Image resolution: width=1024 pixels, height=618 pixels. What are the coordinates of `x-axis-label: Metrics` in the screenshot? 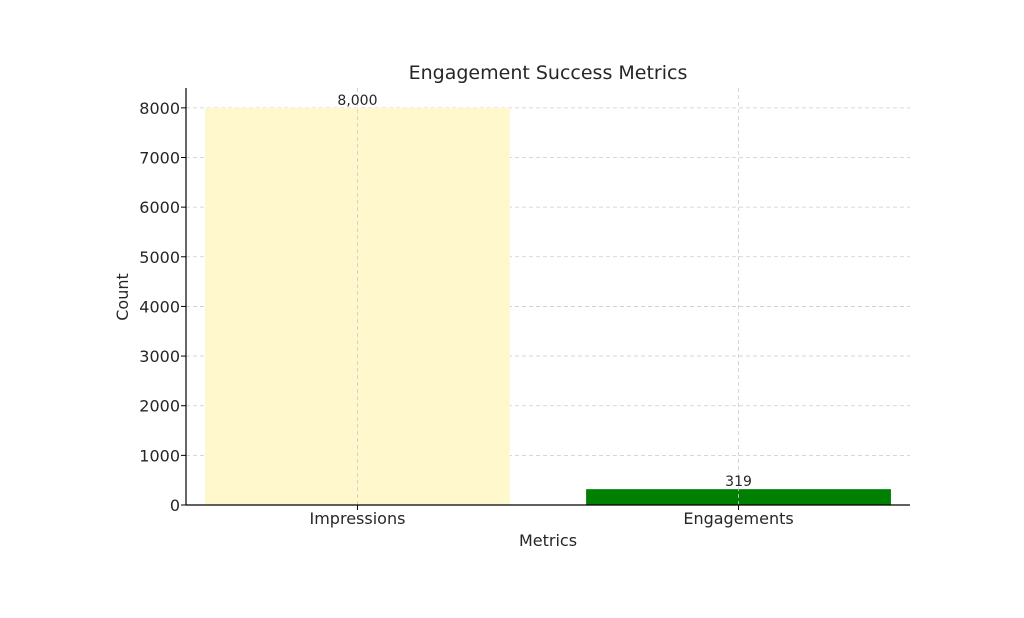 It's located at (548, 540).